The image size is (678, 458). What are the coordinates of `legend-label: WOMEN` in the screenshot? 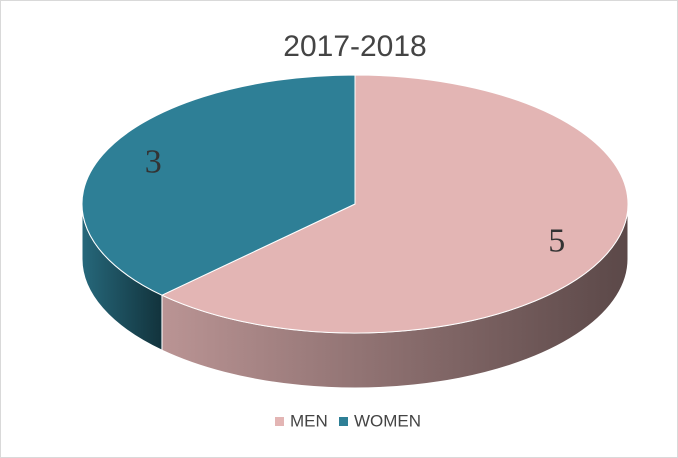 It's located at (387, 420).